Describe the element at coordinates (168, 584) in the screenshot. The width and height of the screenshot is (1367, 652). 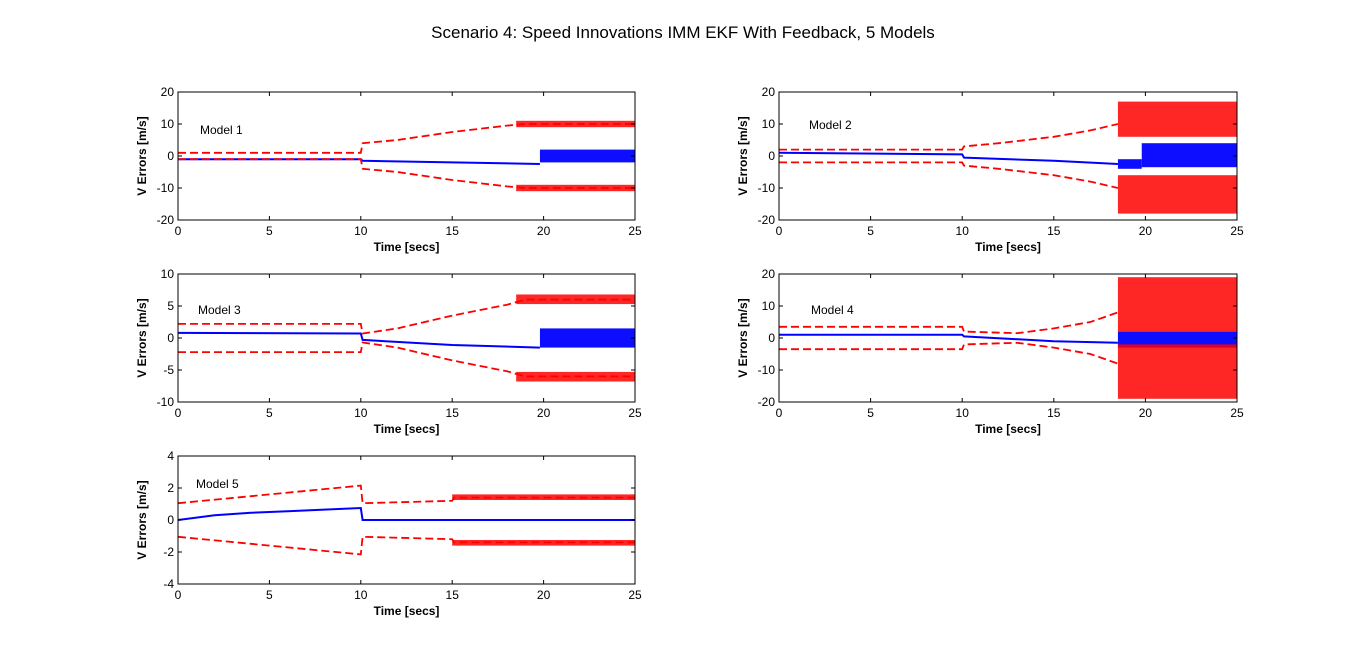
I see `y-tick-label: -4` at that location.